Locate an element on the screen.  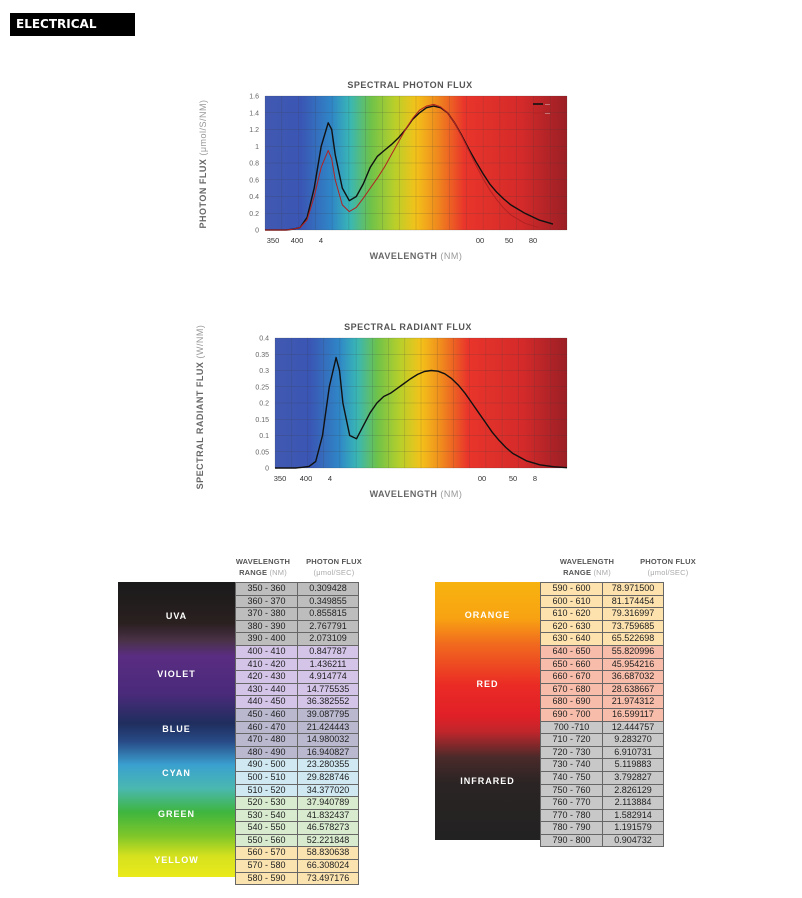
y-tick-label: 0.35 is located at coordinates (262, 355).